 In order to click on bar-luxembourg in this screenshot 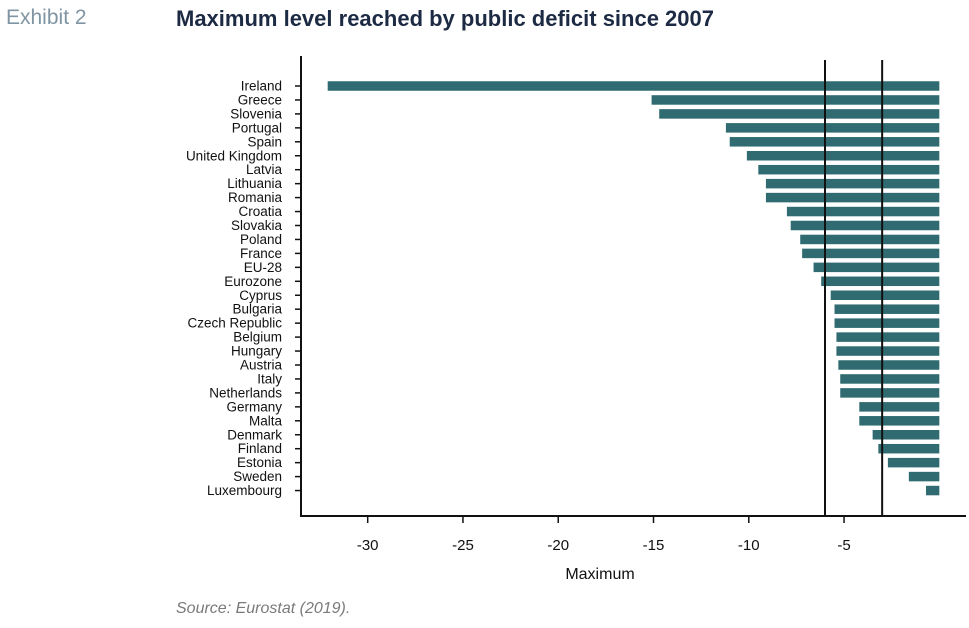, I will do `click(932, 490)`.